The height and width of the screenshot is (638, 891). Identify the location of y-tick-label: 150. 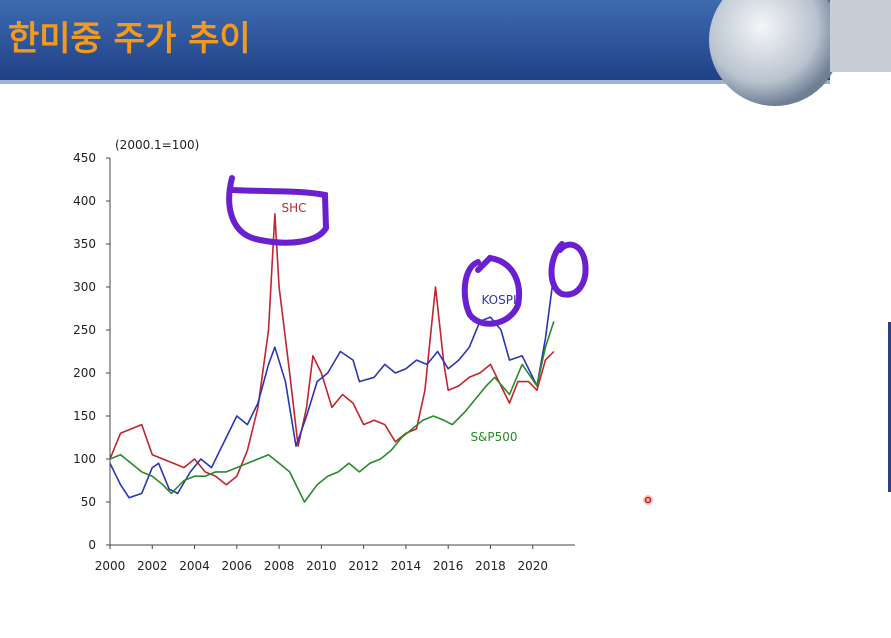
(84, 416).